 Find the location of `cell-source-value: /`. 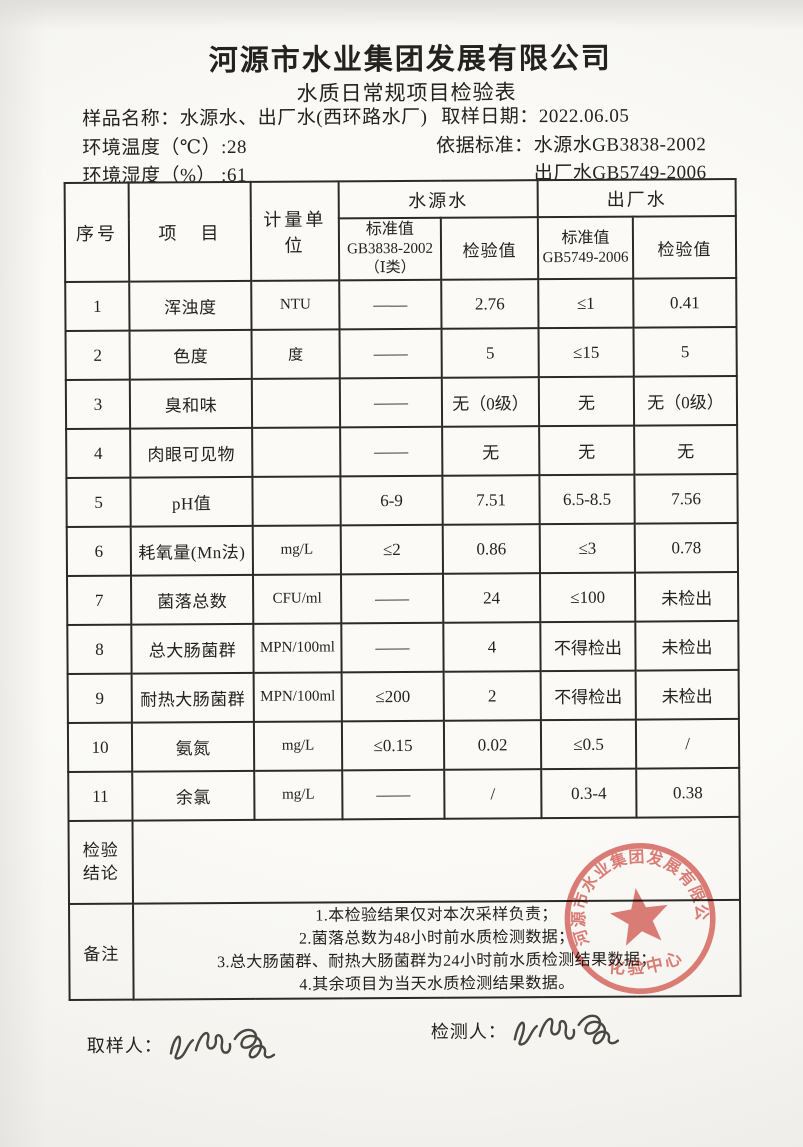

cell-source-value: / is located at coordinates (493, 794).